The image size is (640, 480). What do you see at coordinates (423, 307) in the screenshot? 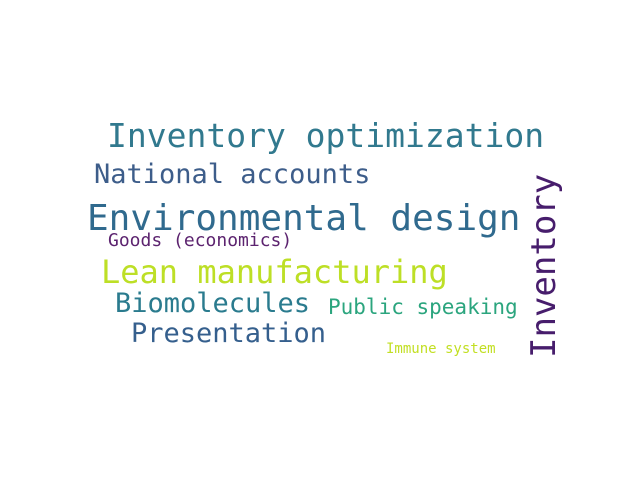
I see `word-public-speaking: Public speaking` at bounding box center [423, 307].